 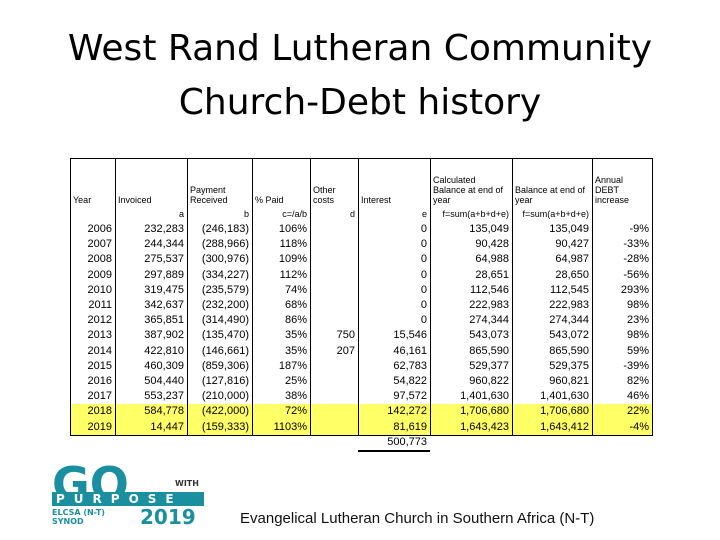 What do you see at coordinates (292, 259) in the screenshot?
I see `value-cell: 109%` at bounding box center [292, 259].